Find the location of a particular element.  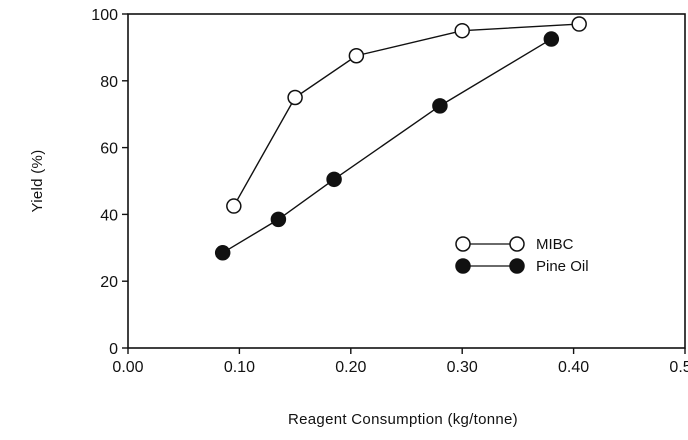

x-tick-label: 0.50 is located at coordinates (678, 367).